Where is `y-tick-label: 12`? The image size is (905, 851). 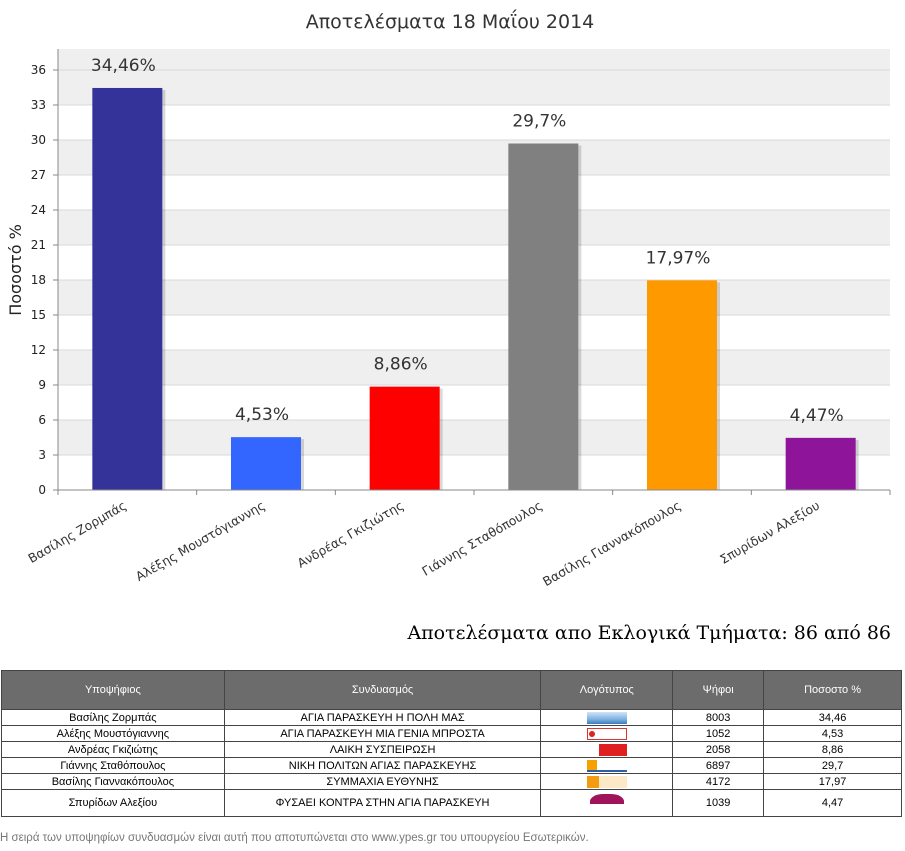 y-tick-label: 12 is located at coordinates (38, 350).